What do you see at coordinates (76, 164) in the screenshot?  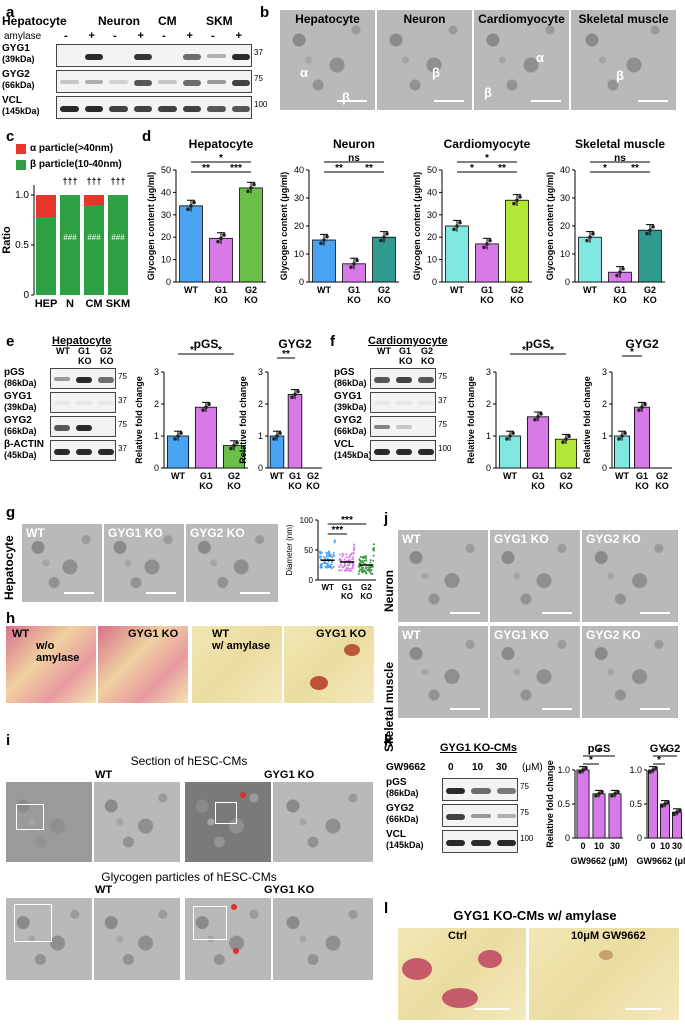 I see `c-legend-beta: β particle(10-40nm)` at bounding box center [76, 164].